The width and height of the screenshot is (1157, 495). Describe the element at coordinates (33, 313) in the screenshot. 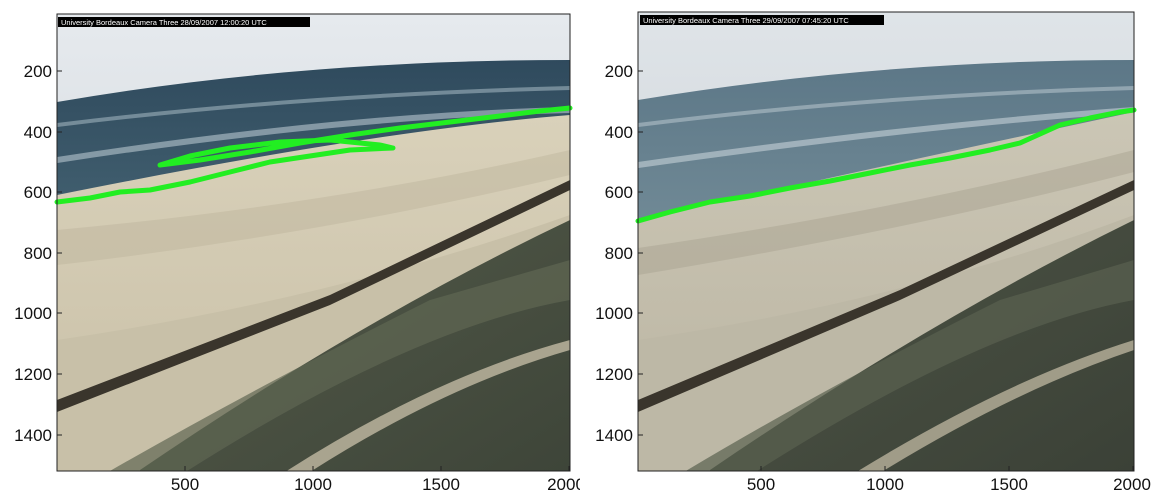

I see `left-ytick-1000: 1000` at that location.